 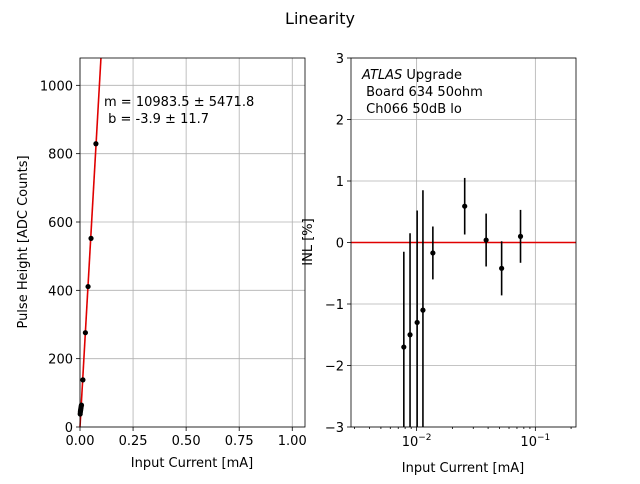 What do you see at coordinates (535, 441) in the screenshot?
I see `right-plot-xtick-label: 10⁻¹` at bounding box center [535, 441].